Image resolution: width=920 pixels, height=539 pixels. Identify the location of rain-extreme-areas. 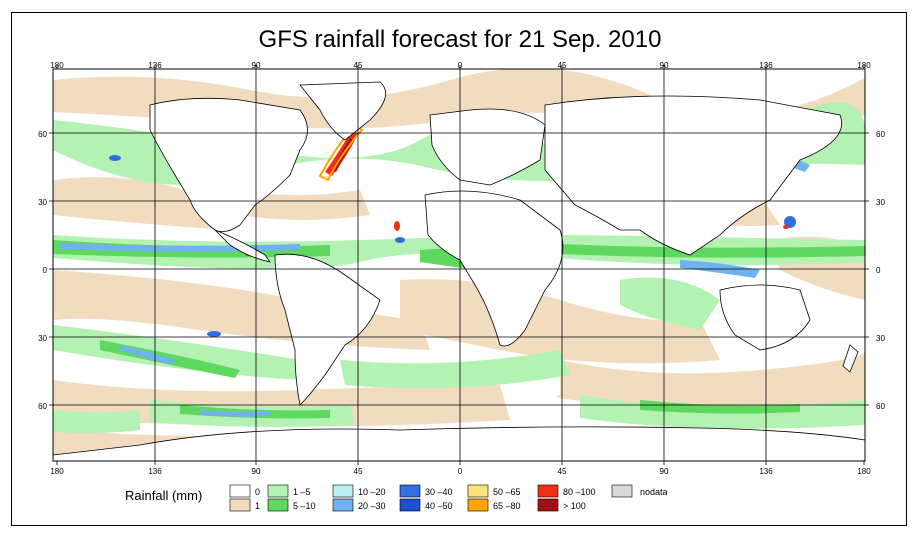
(517, 189).